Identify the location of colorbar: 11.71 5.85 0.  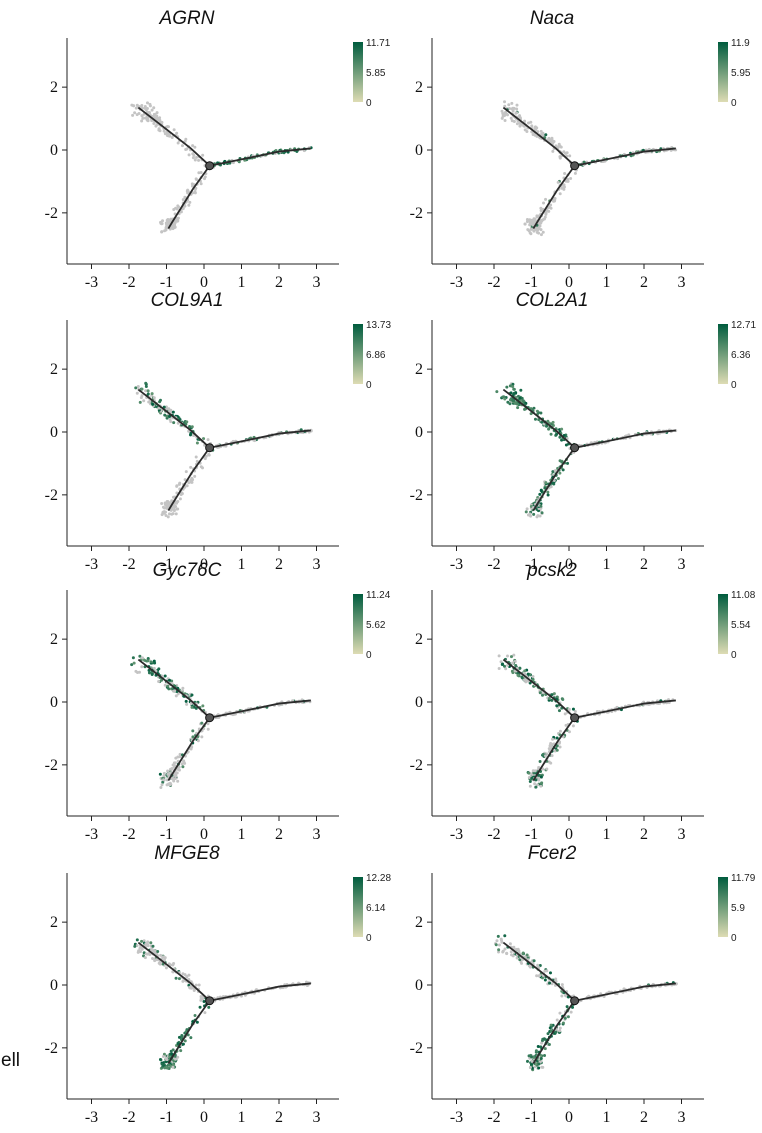
(372, 73).